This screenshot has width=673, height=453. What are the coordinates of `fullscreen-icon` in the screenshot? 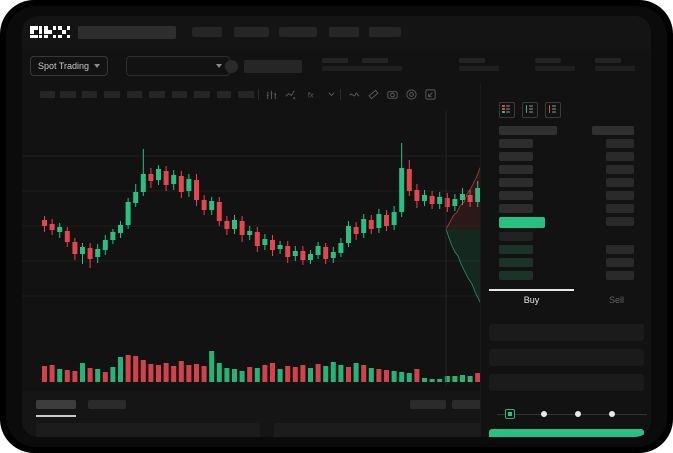 It's located at (430, 94).